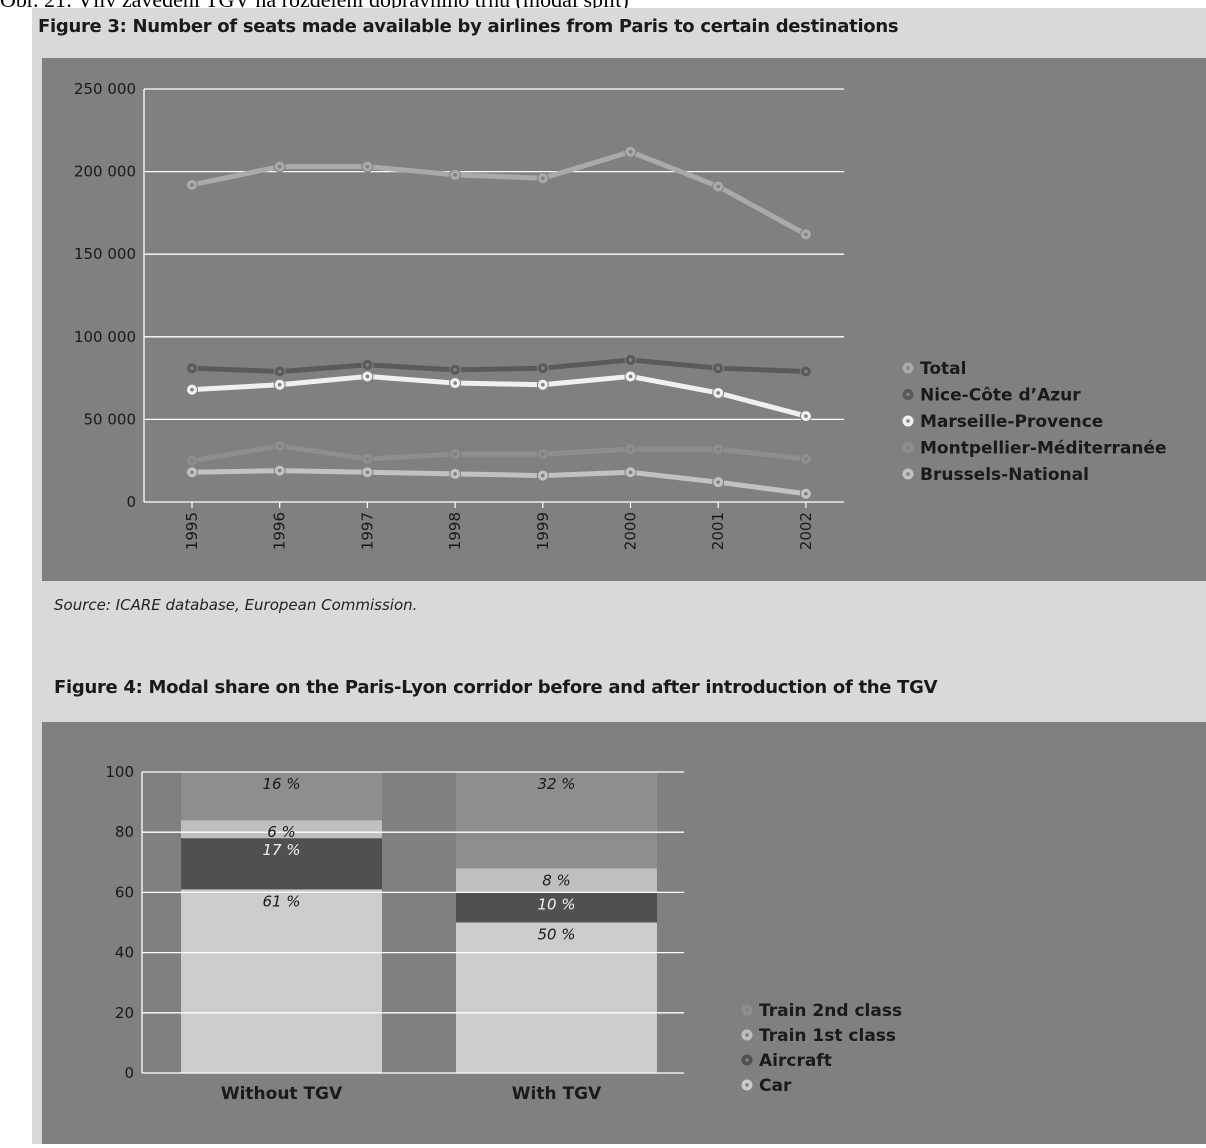  What do you see at coordinates (110, 419) in the screenshot?
I see `y-tick-label: 50 000` at bounding box center [110, 419].